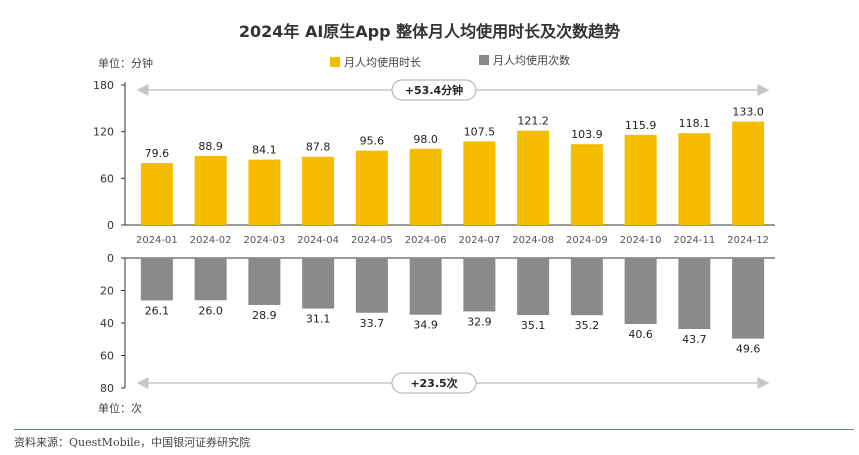 This screenshot has width=859, height=455. Describe the element at coordinates (479, 240) in the screenshot. I see `x-tick-label: 2024-07` at that location.